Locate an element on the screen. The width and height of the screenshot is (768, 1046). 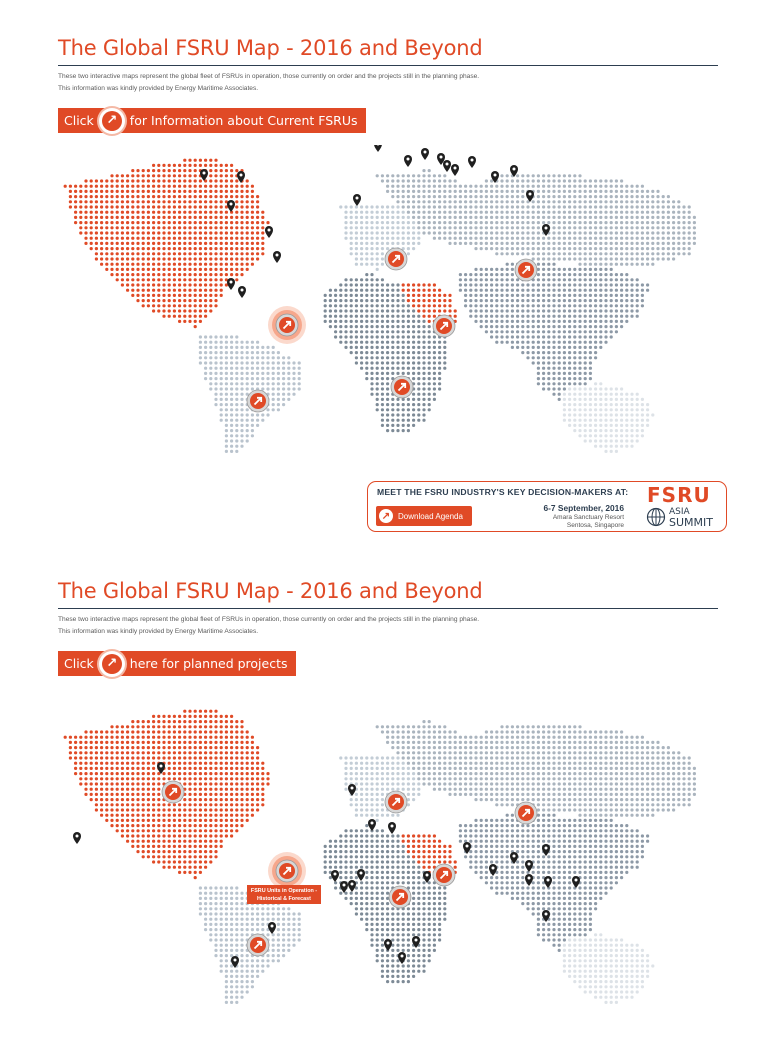
download-agenda-button: ↗ Download Agenda is located at coordinates (424, 516).